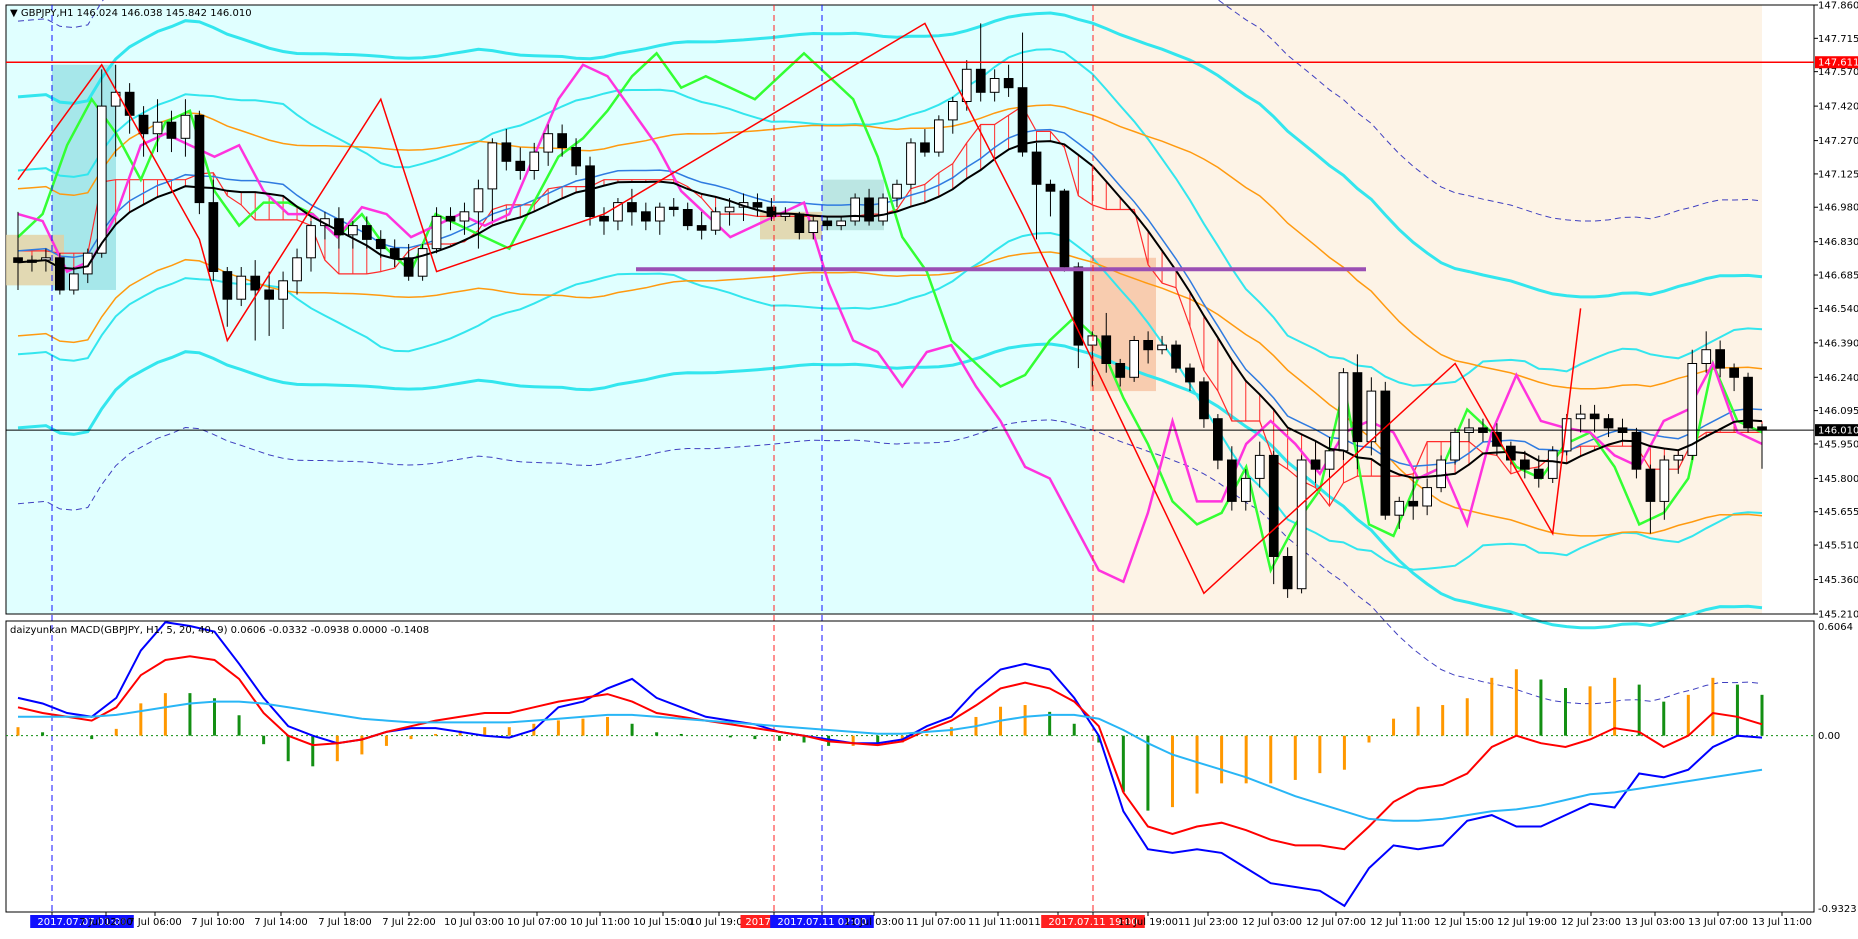  I want to click on time-tick-label: 12 Jul 03:00, so click(1272, 922).